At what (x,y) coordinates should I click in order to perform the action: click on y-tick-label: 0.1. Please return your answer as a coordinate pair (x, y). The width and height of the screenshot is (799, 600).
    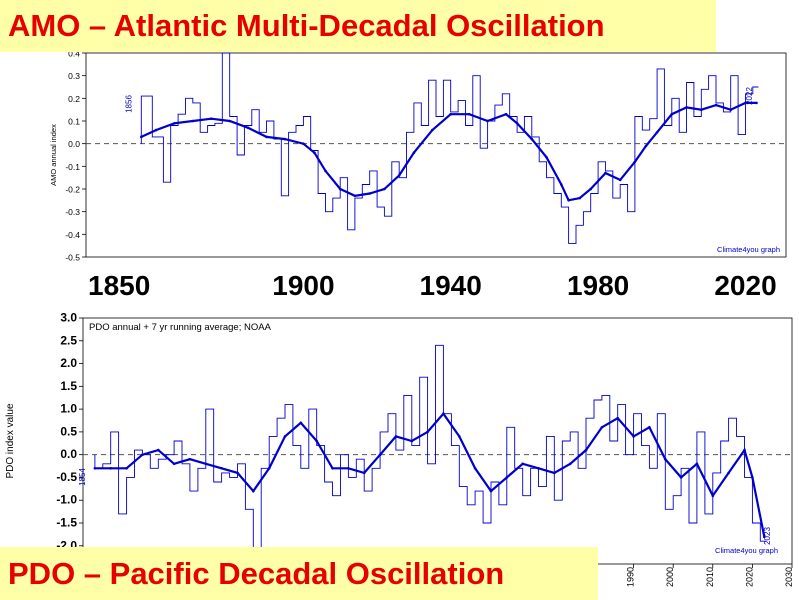
    Looking at the image, I should click on (74, 122).